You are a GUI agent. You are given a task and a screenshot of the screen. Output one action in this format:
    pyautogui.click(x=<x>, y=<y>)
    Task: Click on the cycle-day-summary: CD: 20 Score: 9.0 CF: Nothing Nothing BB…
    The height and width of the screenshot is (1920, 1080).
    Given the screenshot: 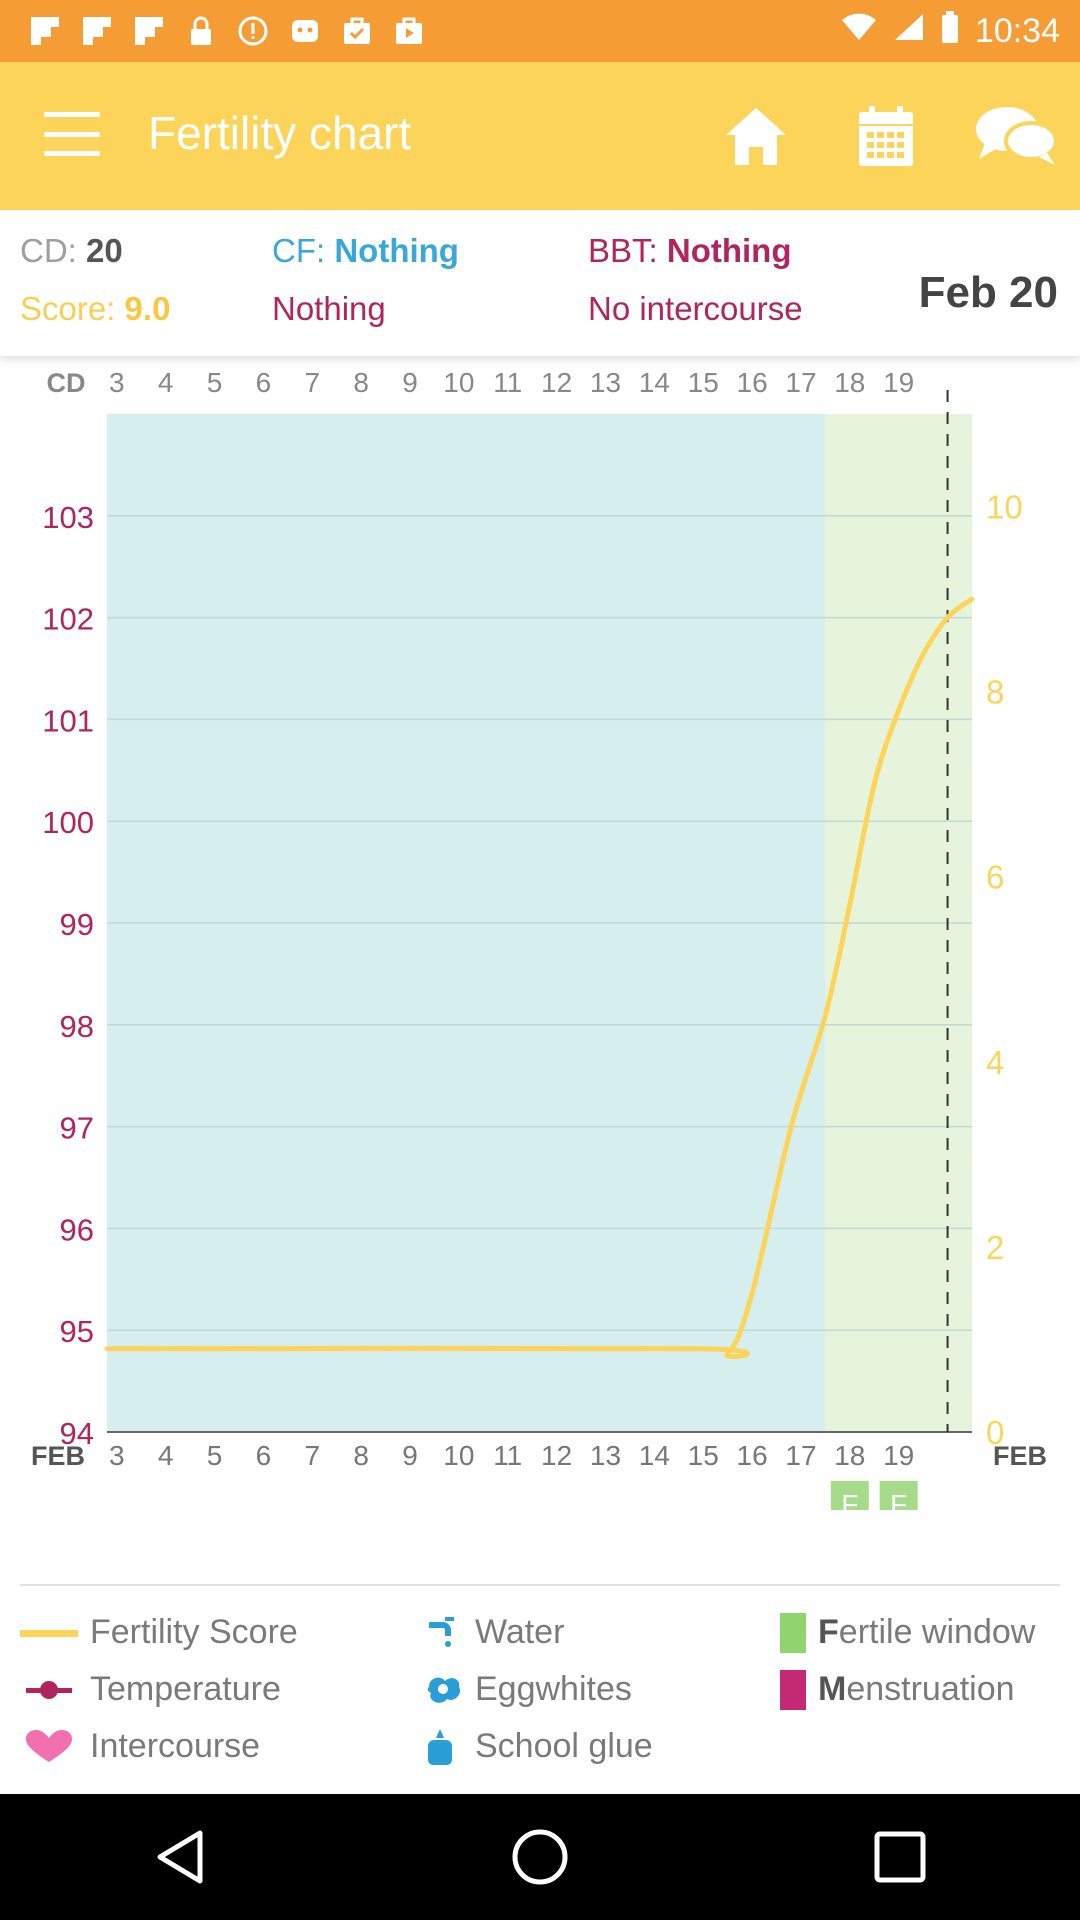 What is the action you would take?
    pyautogui.click(x=540, y=283)
    